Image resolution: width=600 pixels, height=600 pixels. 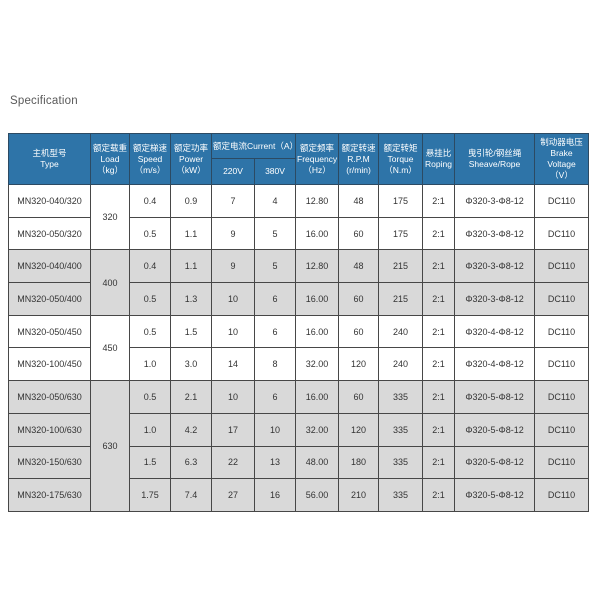 I want to click on cell-rpm: 180, so click(x=359, y=462).